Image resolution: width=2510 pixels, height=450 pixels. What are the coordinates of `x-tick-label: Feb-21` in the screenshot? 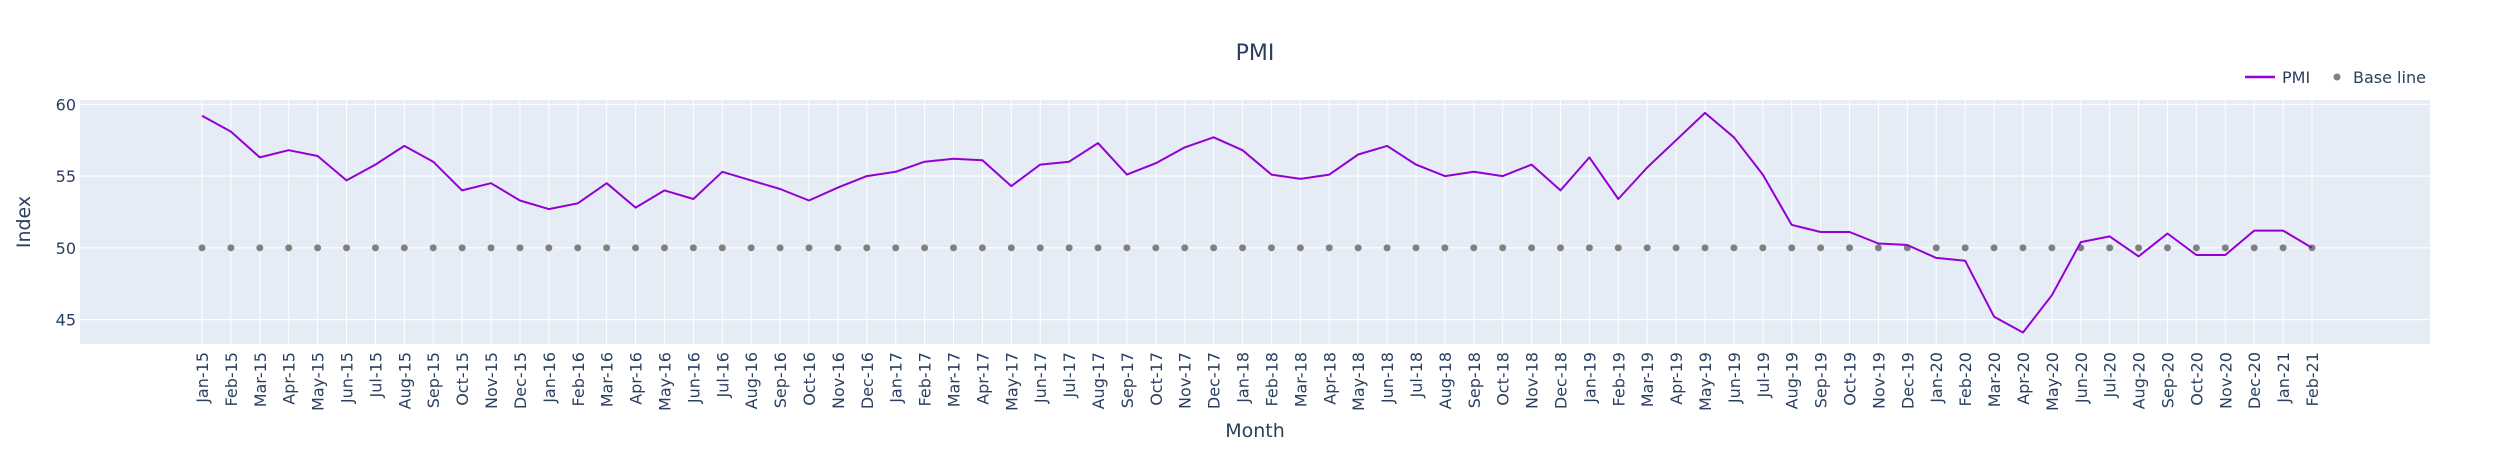 It's located at (2312, 379).